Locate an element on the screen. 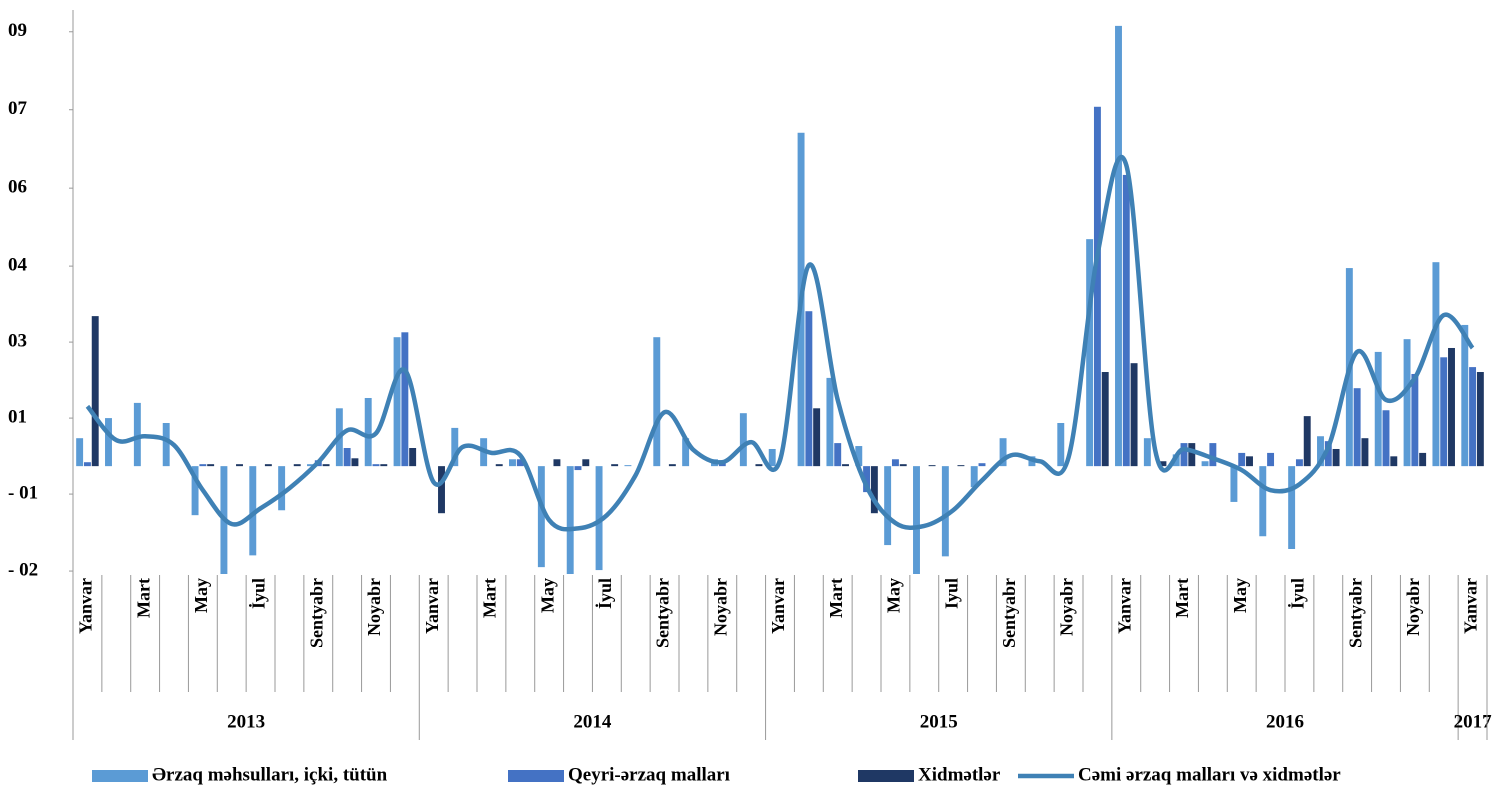  y-tick-label: 04 is located at coordinates (18, 264).